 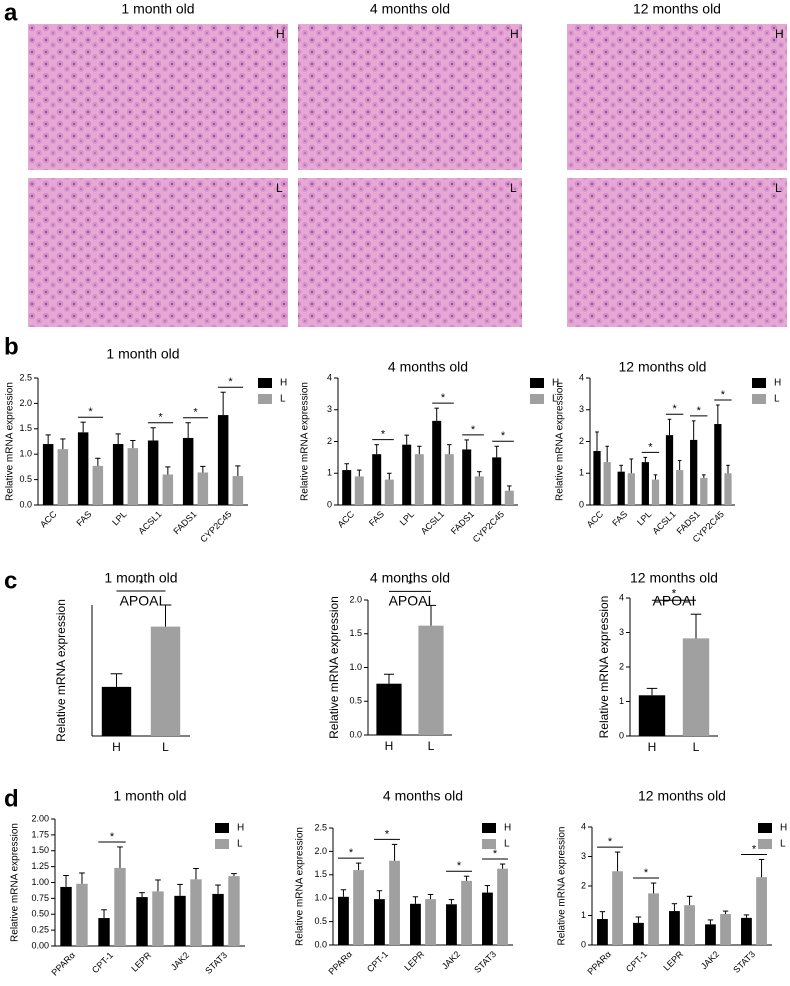 What do you see at coordinates (355, 599) in the screenshot?
I see `y-tick-label: 2.0` at bounding box center [355, 599].